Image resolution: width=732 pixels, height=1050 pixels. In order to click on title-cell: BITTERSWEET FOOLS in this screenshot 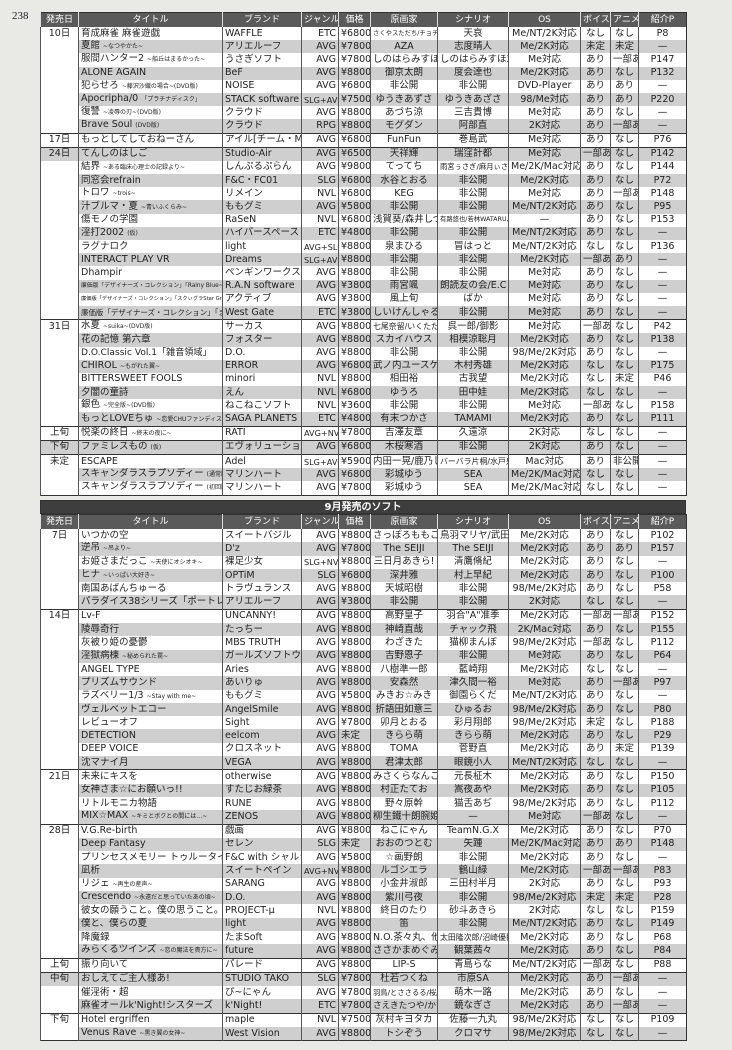, I will do `click(150, 379)`.